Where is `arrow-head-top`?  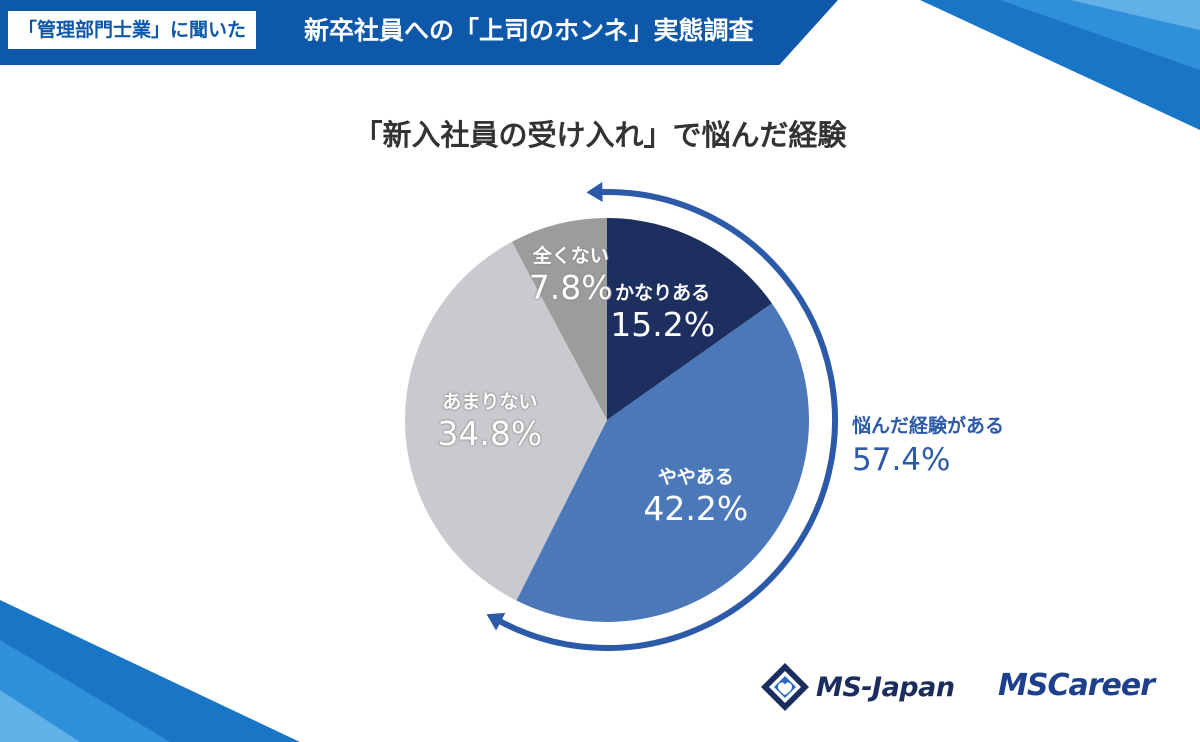
arrow-head-top is located at coordinates (594, 192).